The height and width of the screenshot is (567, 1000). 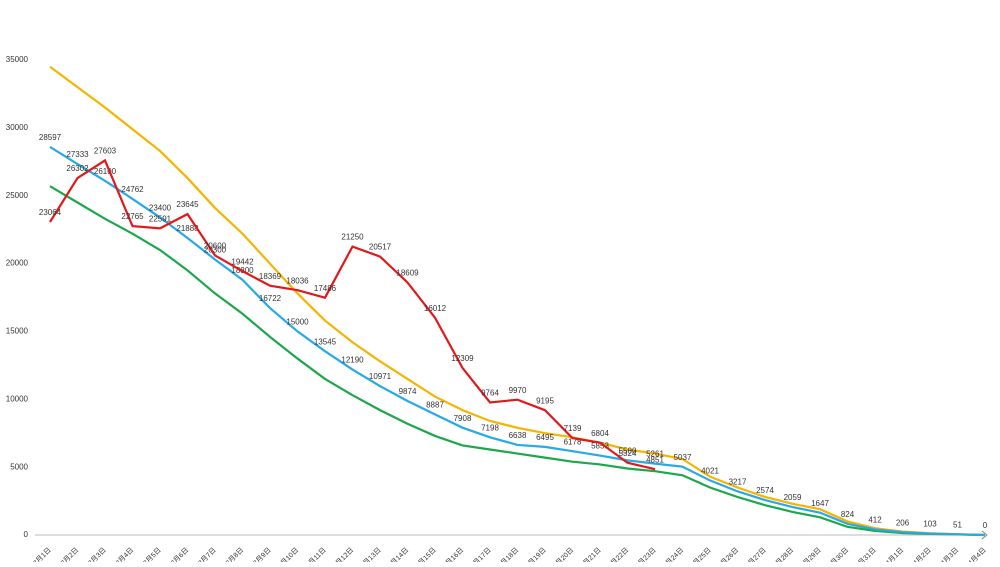 I want to click on data-label: 22591, so click(x=160, y=219).